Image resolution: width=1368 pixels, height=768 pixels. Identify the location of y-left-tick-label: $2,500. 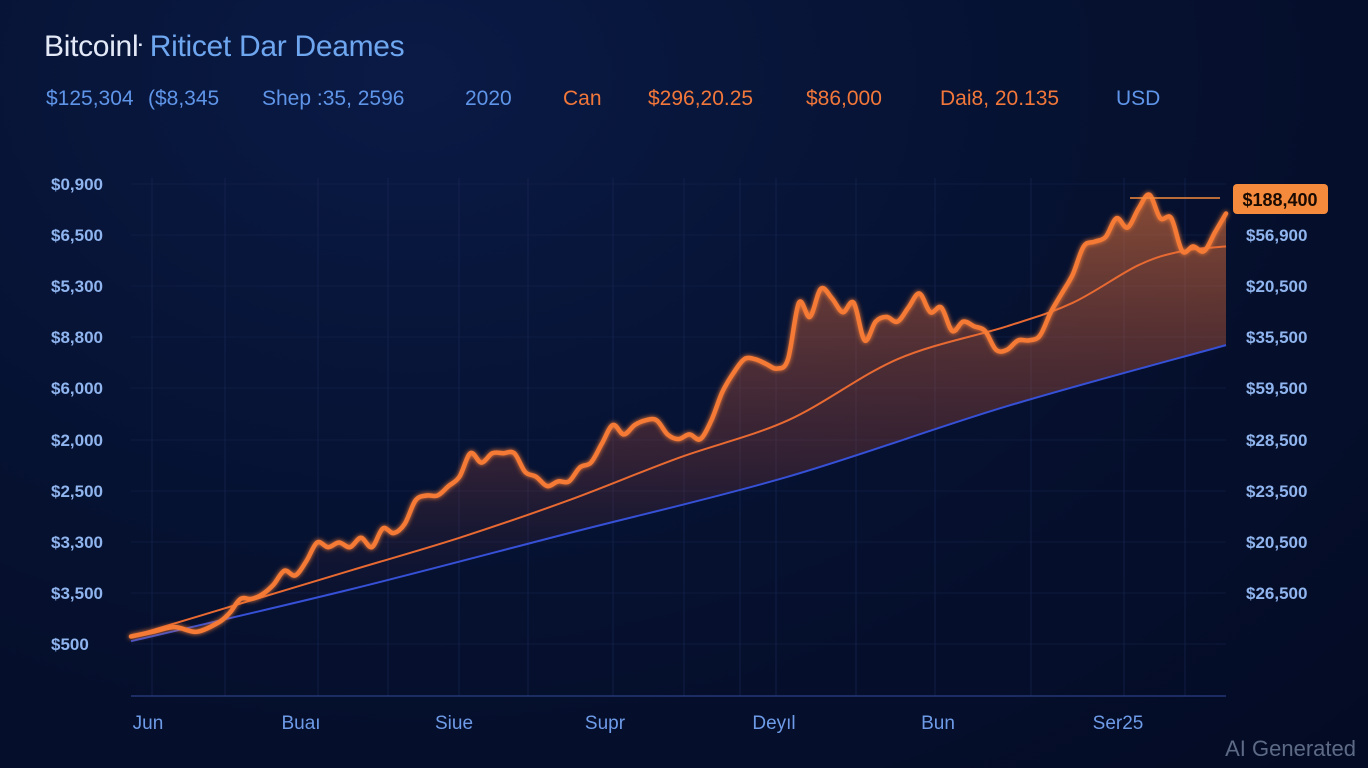
(77, 491).